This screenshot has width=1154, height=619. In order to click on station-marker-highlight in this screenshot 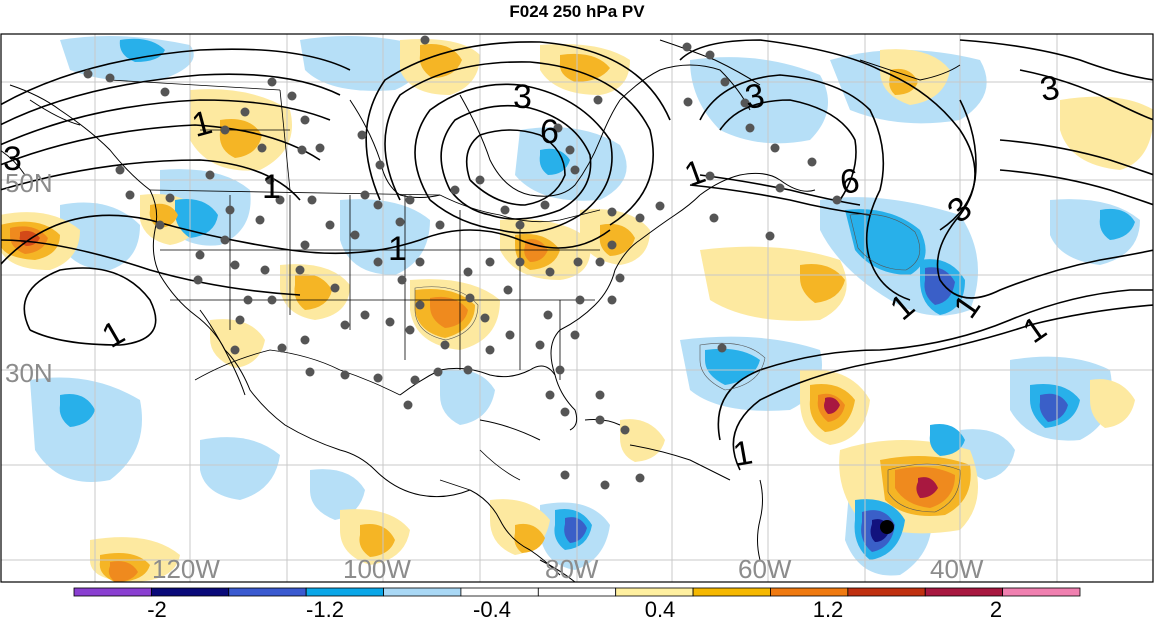, I will do `click(887, 527)`.